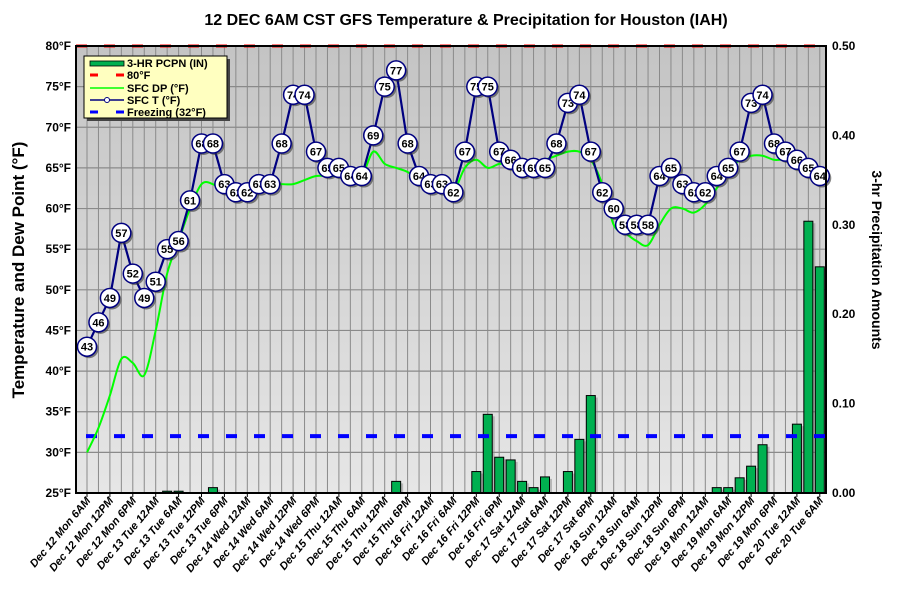 The height and width of the screenshot is (613, 903). I want to click on legend-dewpoint: SFC DP (°F), so click(158, 89).